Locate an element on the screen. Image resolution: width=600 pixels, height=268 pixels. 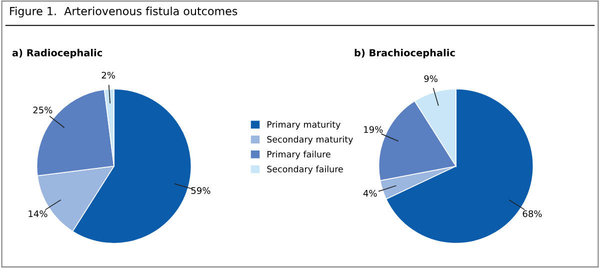
chart-title: b) Brachiocephalic is located at coordinates (404, 53).